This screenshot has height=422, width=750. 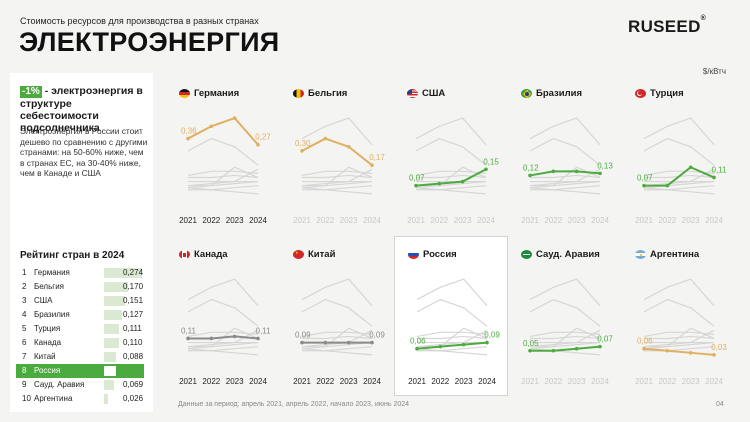 I want to click on rank-number: 8, so click(x=24, y=370).